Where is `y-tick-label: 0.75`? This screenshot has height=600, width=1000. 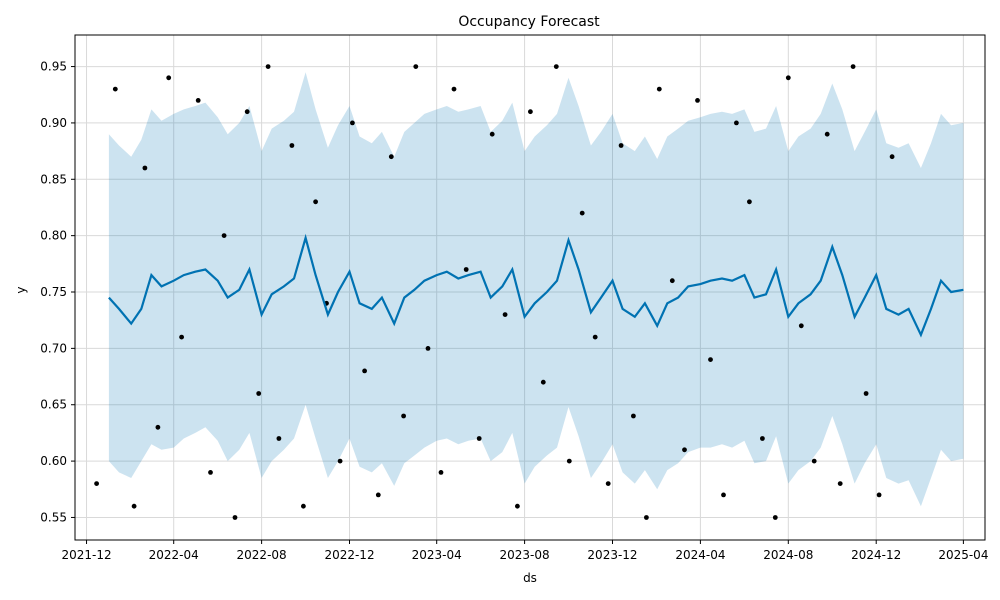
y-tick-label: 0.75 is located at coordinates (53, 292).